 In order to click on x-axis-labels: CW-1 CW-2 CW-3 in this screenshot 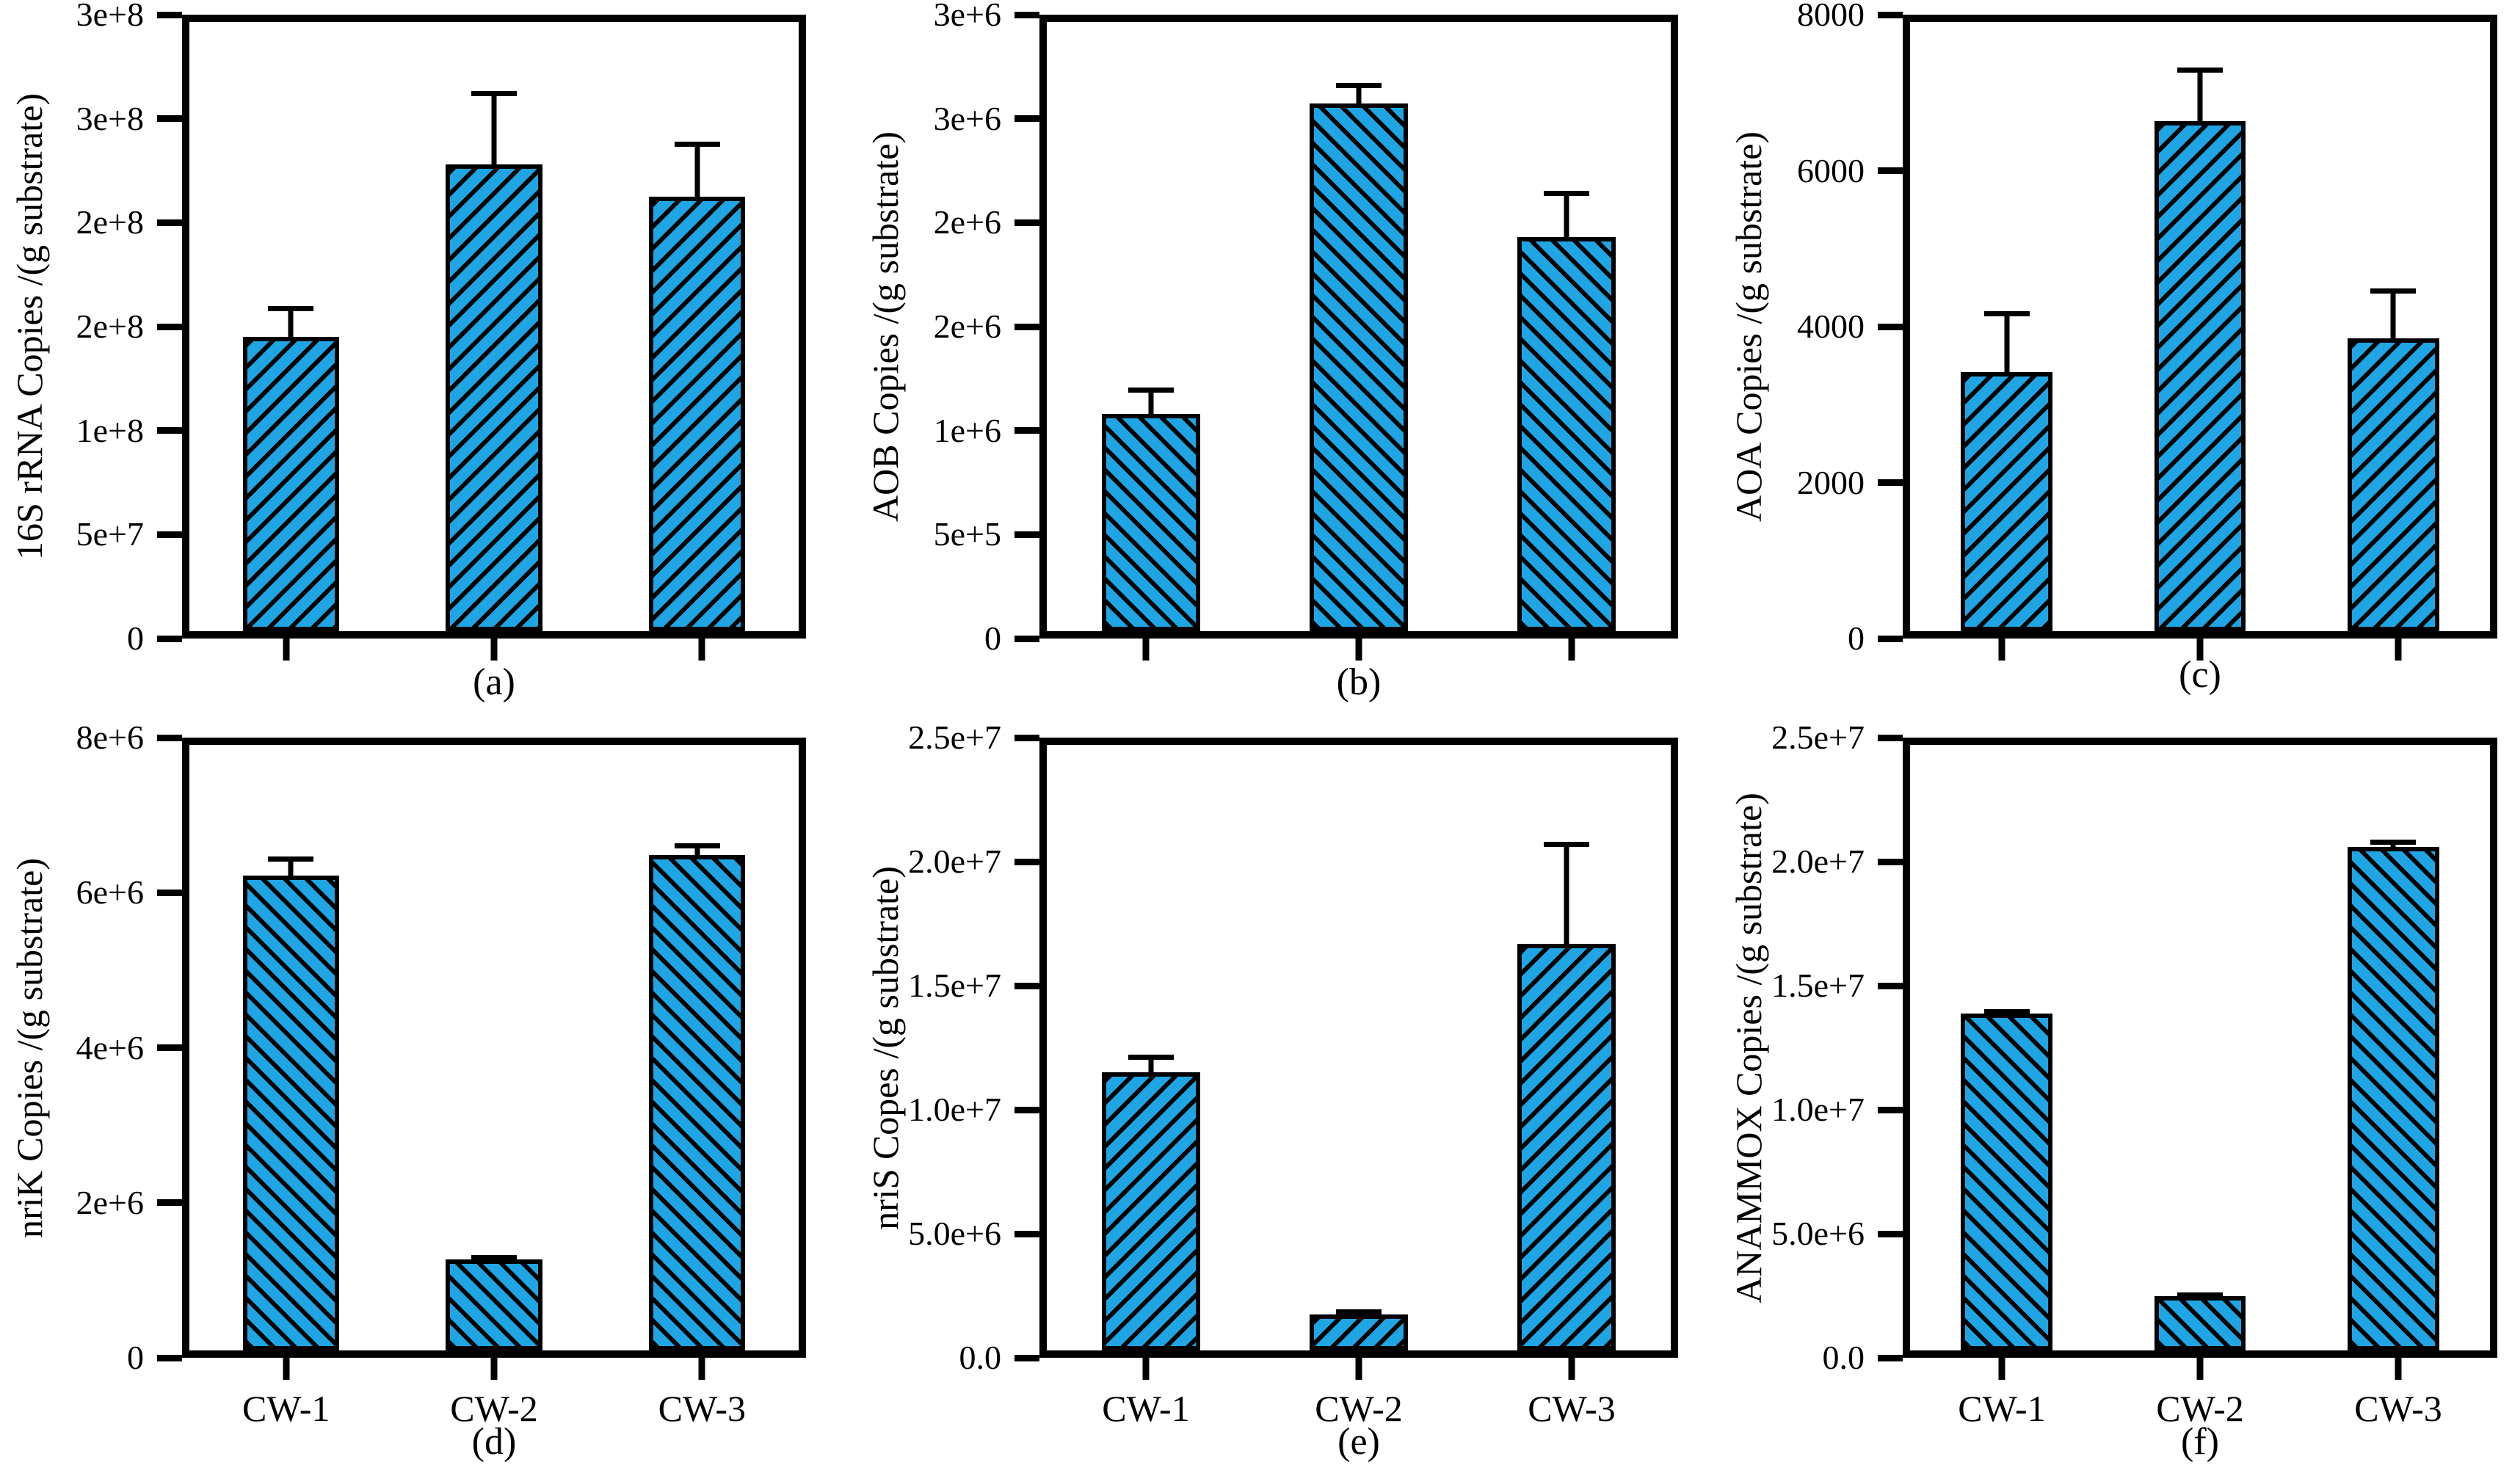, I will do `click(1359, 1410)`.